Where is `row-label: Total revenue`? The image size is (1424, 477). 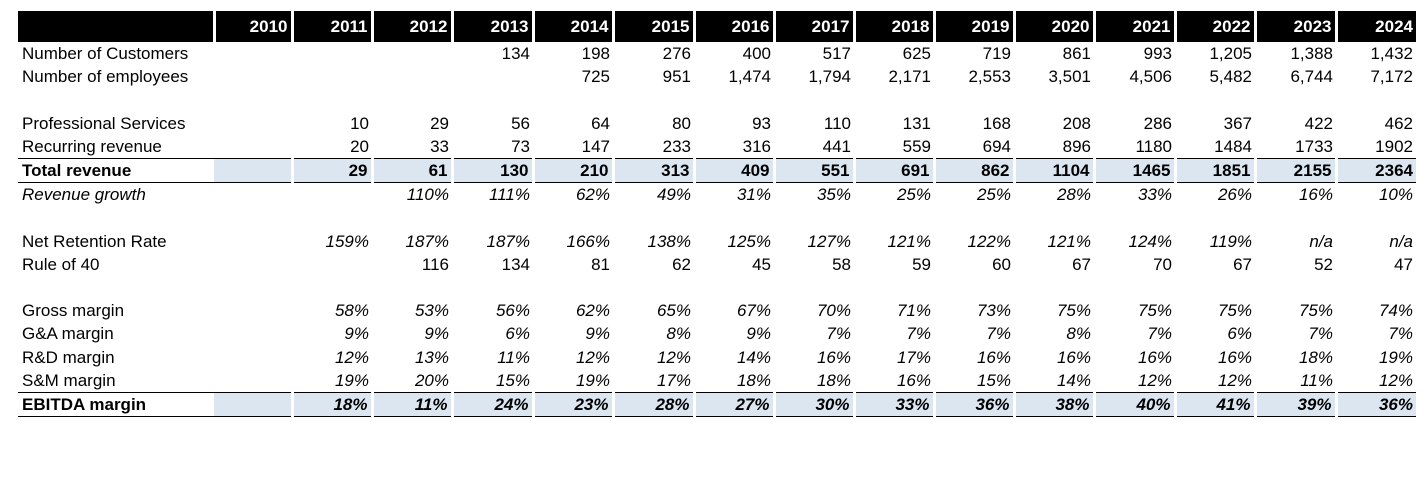 row-label: Total revenue is located at coordinates (116, 170).